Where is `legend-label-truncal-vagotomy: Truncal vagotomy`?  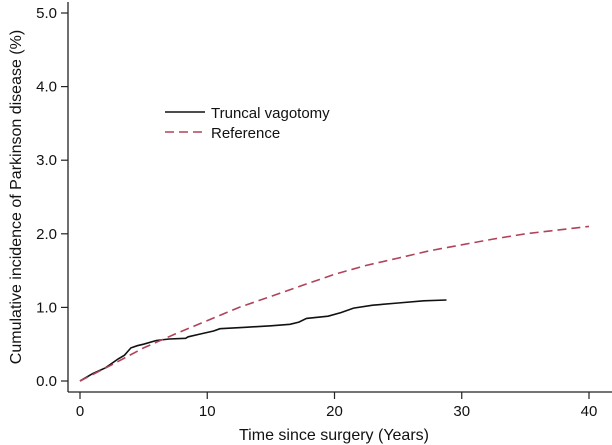 legend-label-truncal-vagotomy: Truncal vagotomy is located at coordinates (270, 113).